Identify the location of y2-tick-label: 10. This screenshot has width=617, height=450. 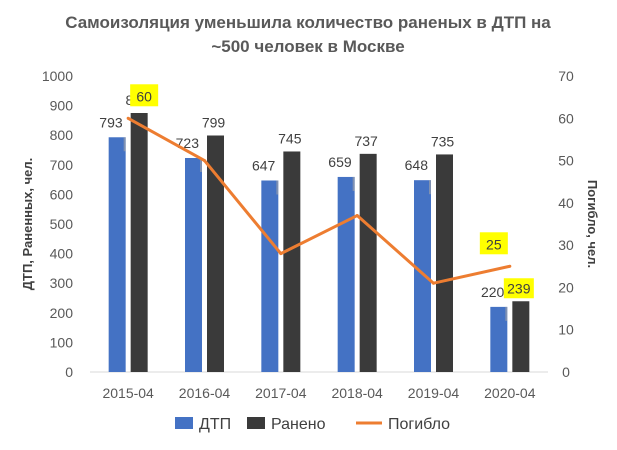
(566, 330).